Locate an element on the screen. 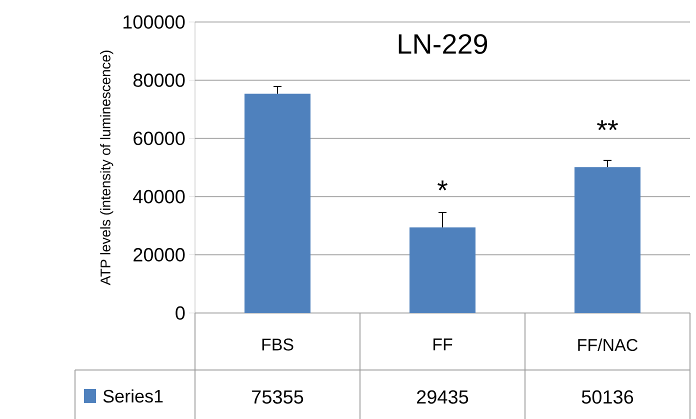  data-label: 50136 is located at coordinates (608, 397).